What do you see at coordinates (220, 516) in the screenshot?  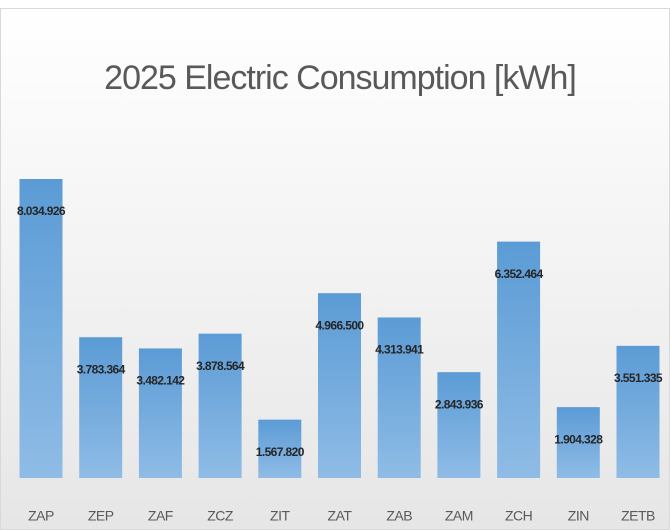 I see `x-tick-label: ZCZ` at bounding box center [220, 516].